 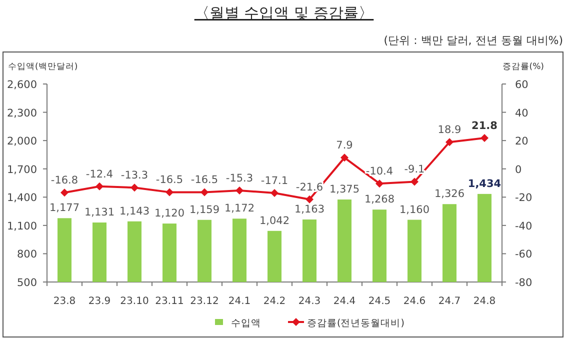 I want to click on data-label: 1,326, so click(x=449, y=194).